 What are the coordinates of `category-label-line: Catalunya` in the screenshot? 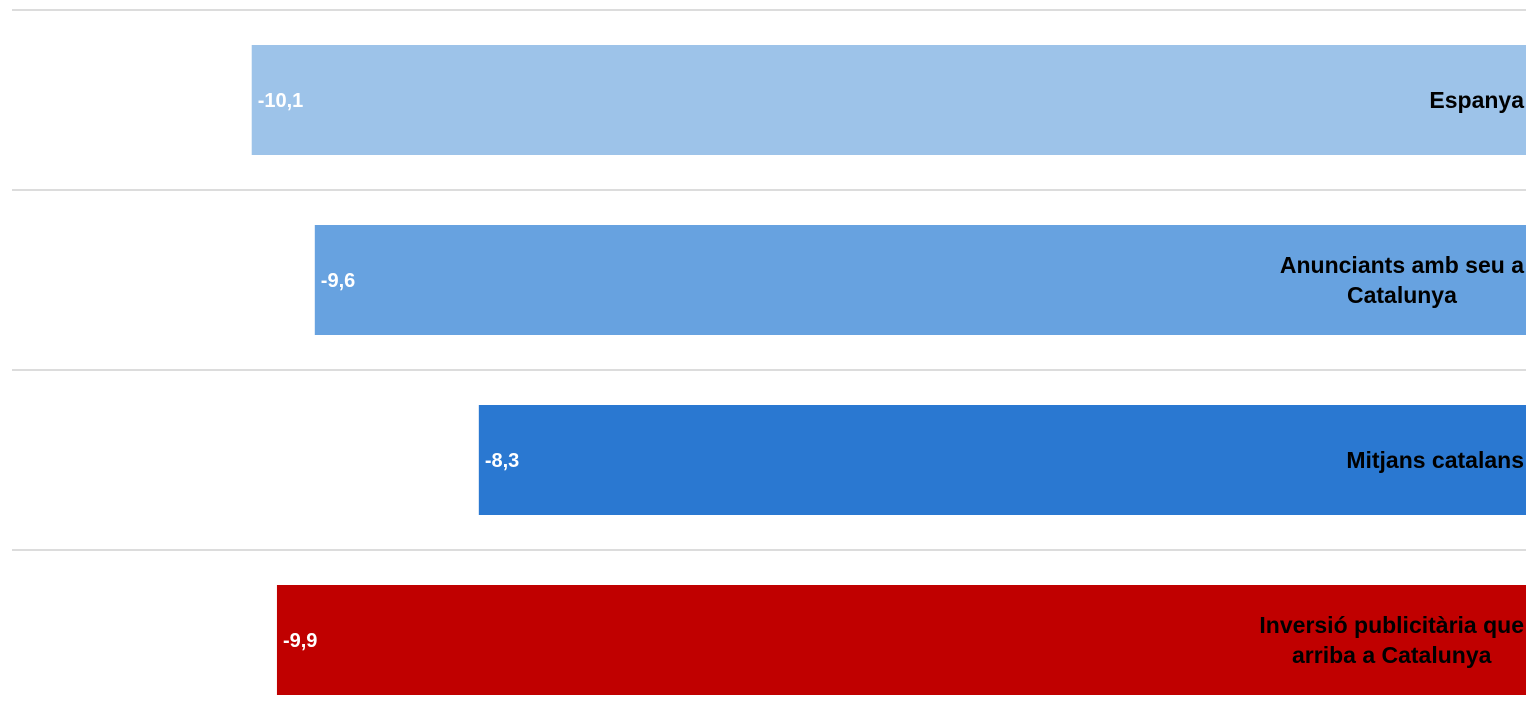 It's located at (1402, 295).